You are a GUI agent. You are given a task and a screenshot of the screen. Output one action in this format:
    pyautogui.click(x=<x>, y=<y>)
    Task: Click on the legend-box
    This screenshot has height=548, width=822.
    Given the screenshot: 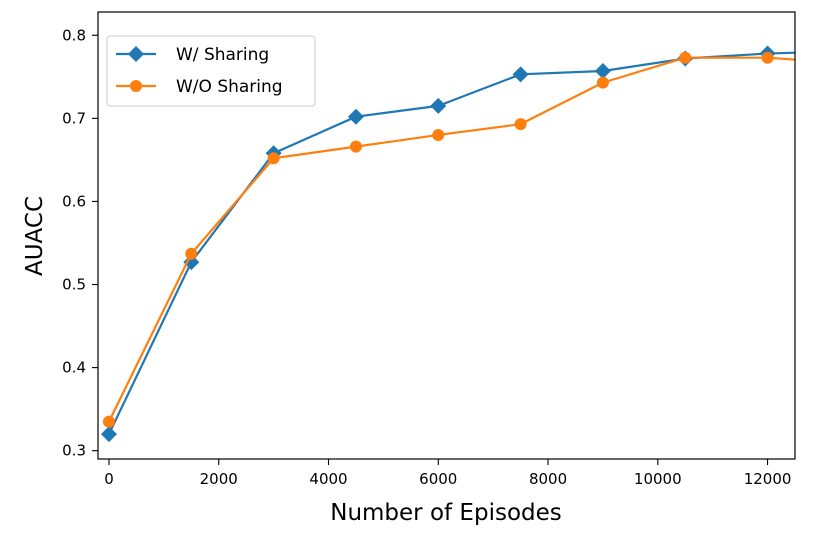 What is the action you would take?
    pyautogui.click(x=211, y=71)
    